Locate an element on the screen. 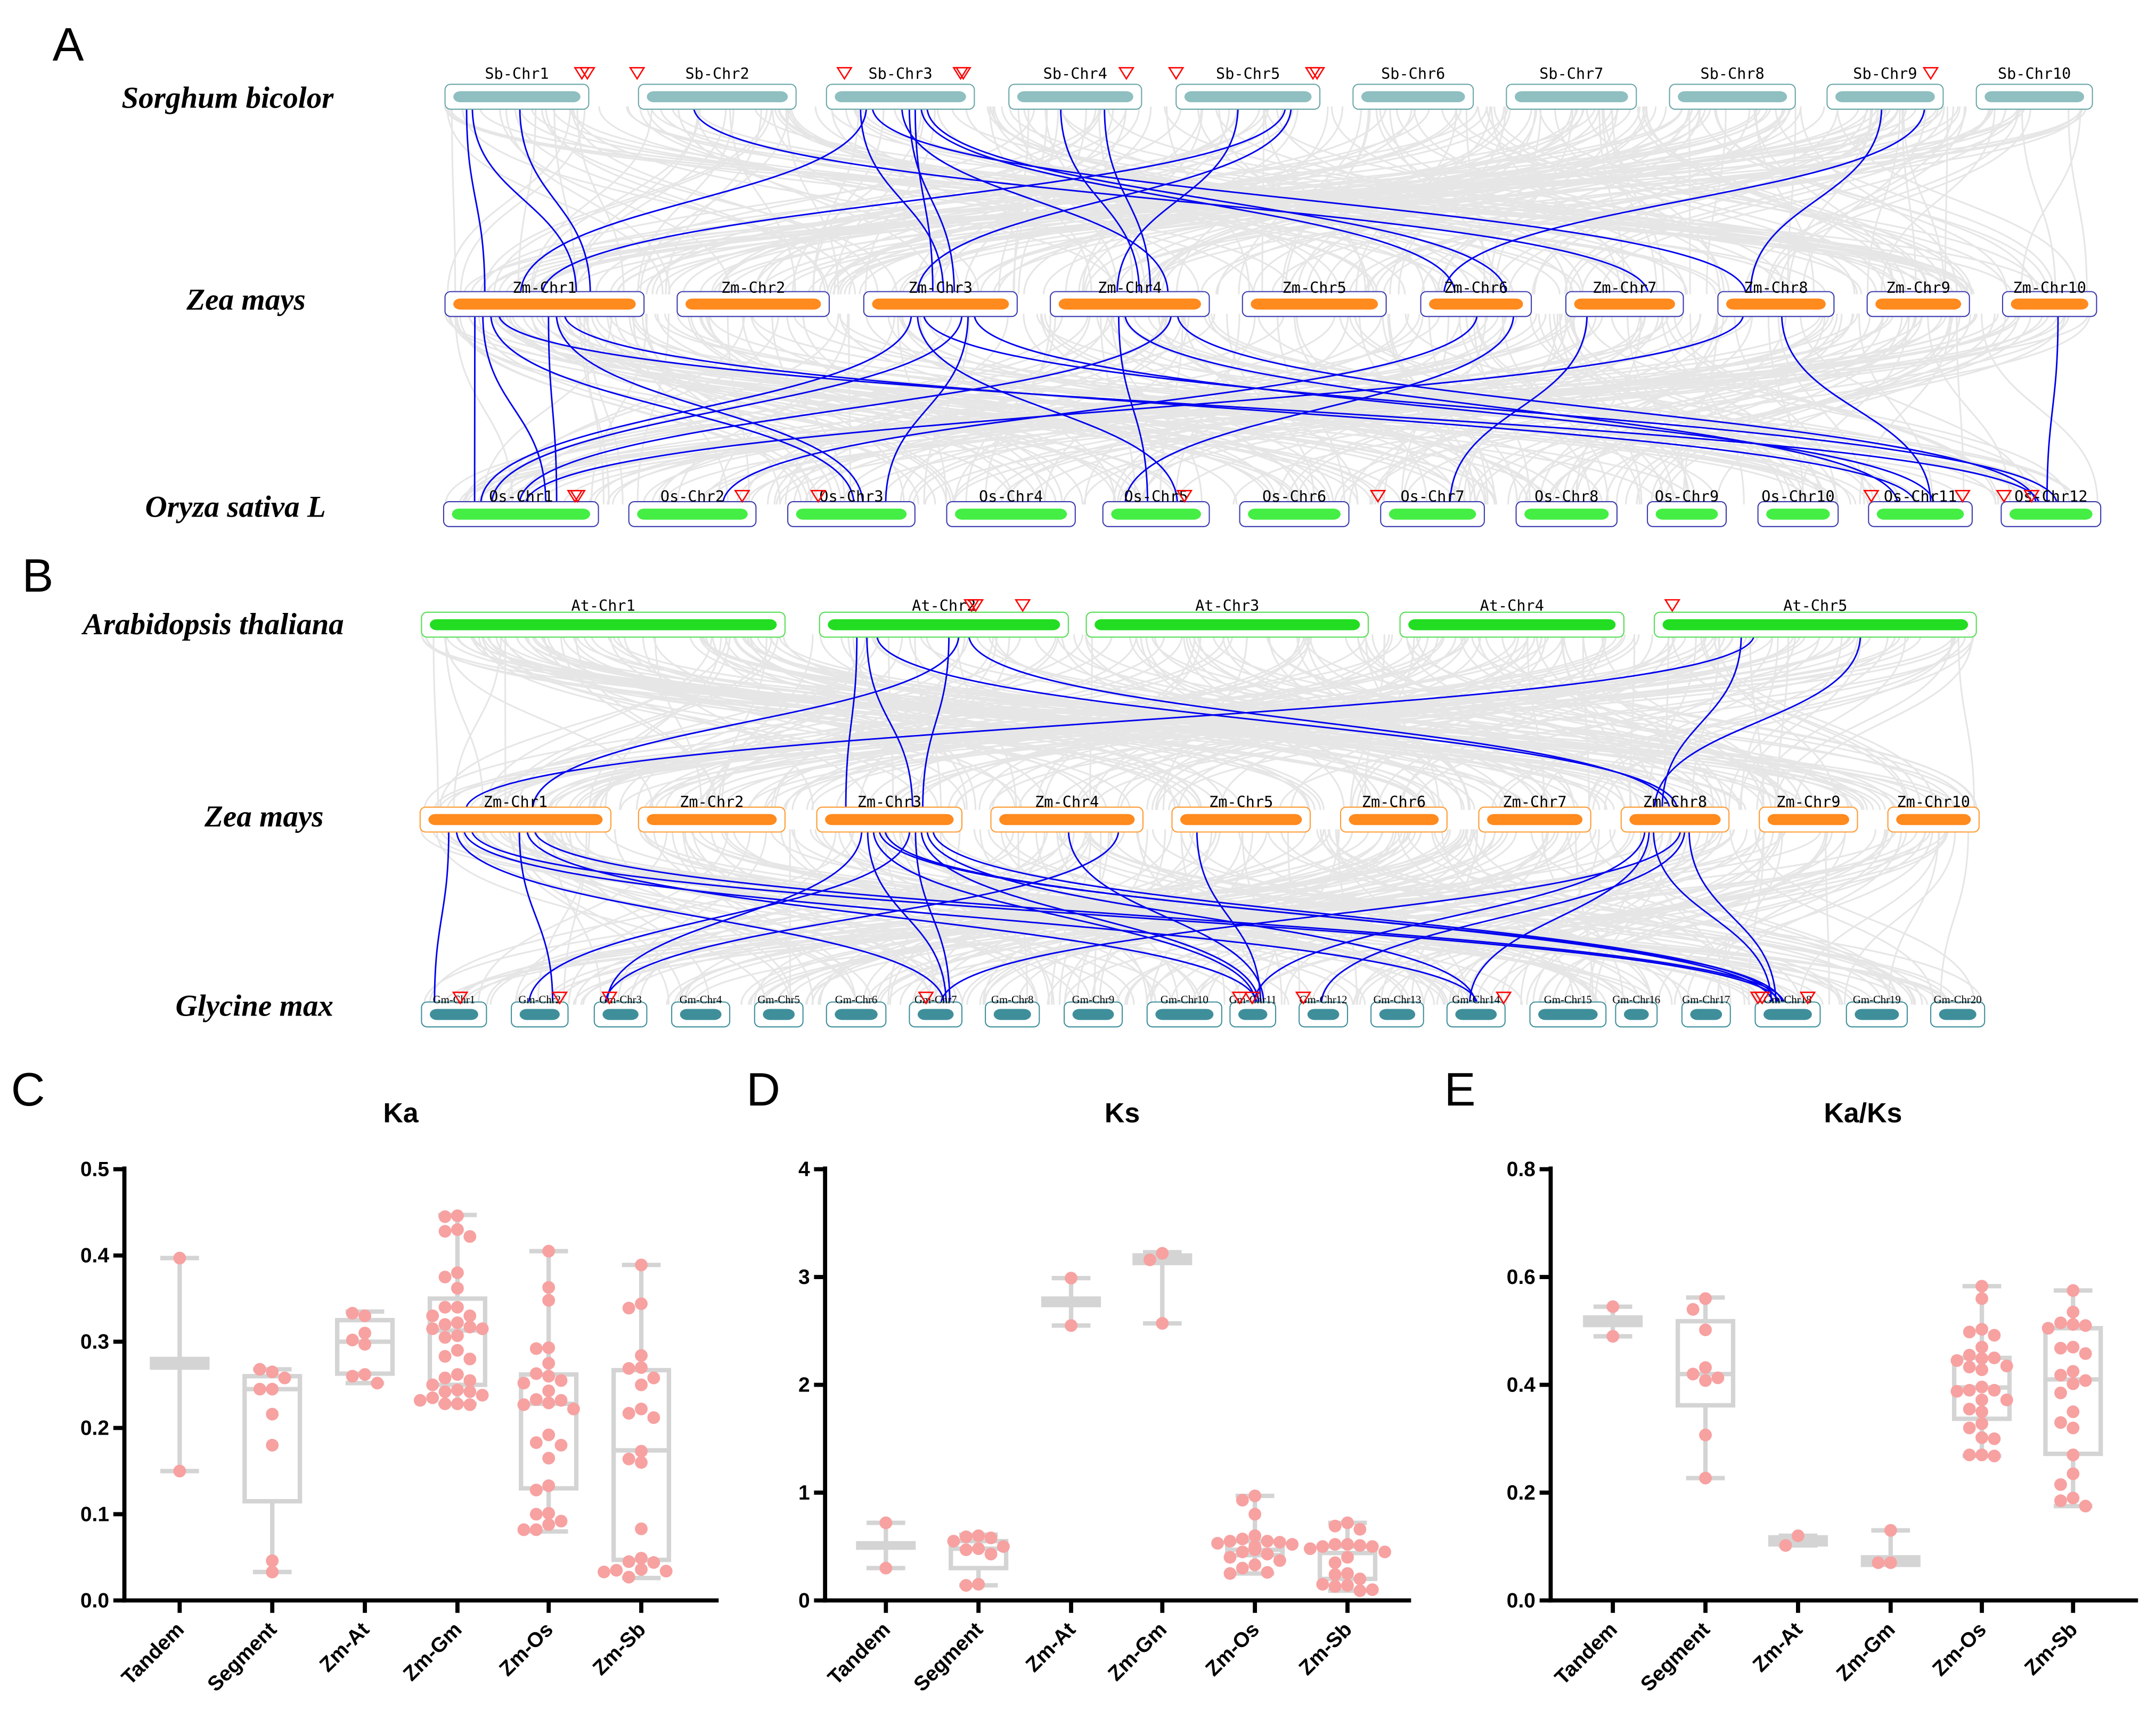  chromosome: Gm-Chr15 is located at coordinates (1568, 1011).